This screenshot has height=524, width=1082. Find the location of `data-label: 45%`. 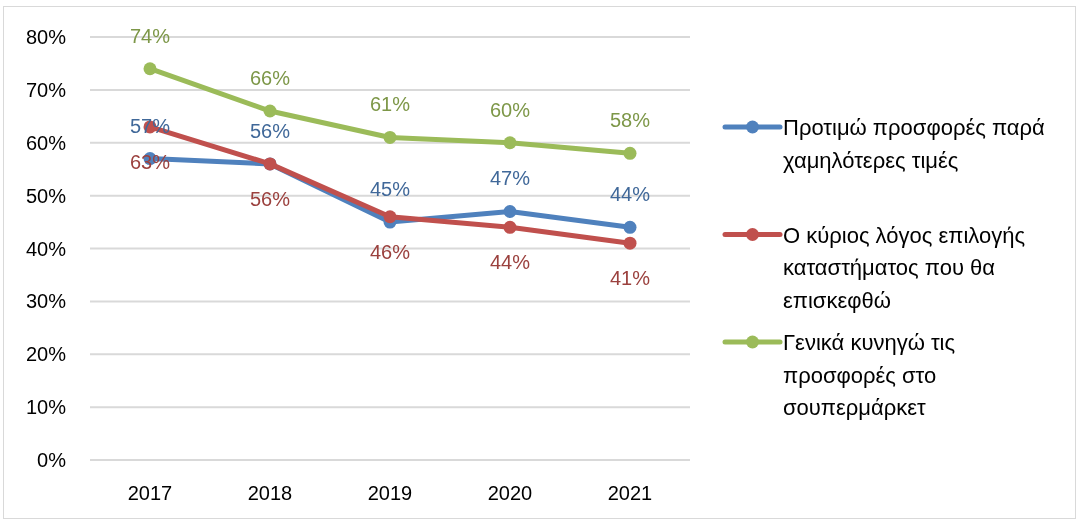

data-label: 45% is located at coordinates (390, 189).